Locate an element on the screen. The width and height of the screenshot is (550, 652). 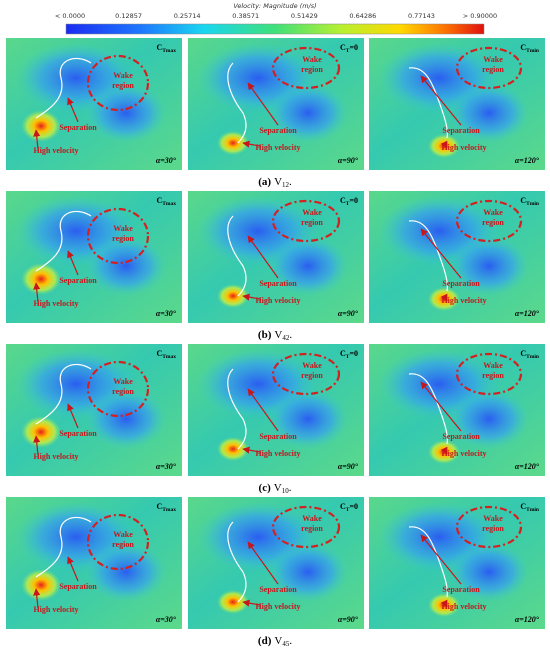
angle-label: α=120° is located at coordinates (527, 466).